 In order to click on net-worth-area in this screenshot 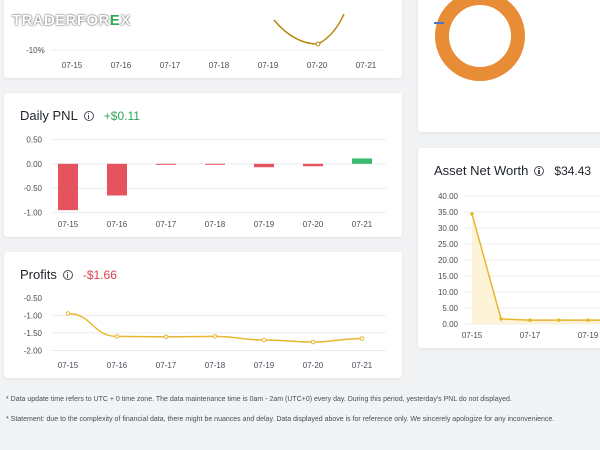, I will do `click(536, 268)`.